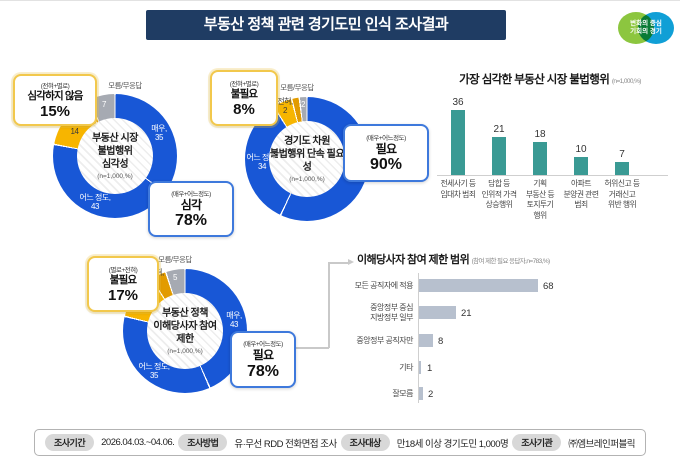  I want to click on survey-period-label: 조사기간, so click(70, 442).